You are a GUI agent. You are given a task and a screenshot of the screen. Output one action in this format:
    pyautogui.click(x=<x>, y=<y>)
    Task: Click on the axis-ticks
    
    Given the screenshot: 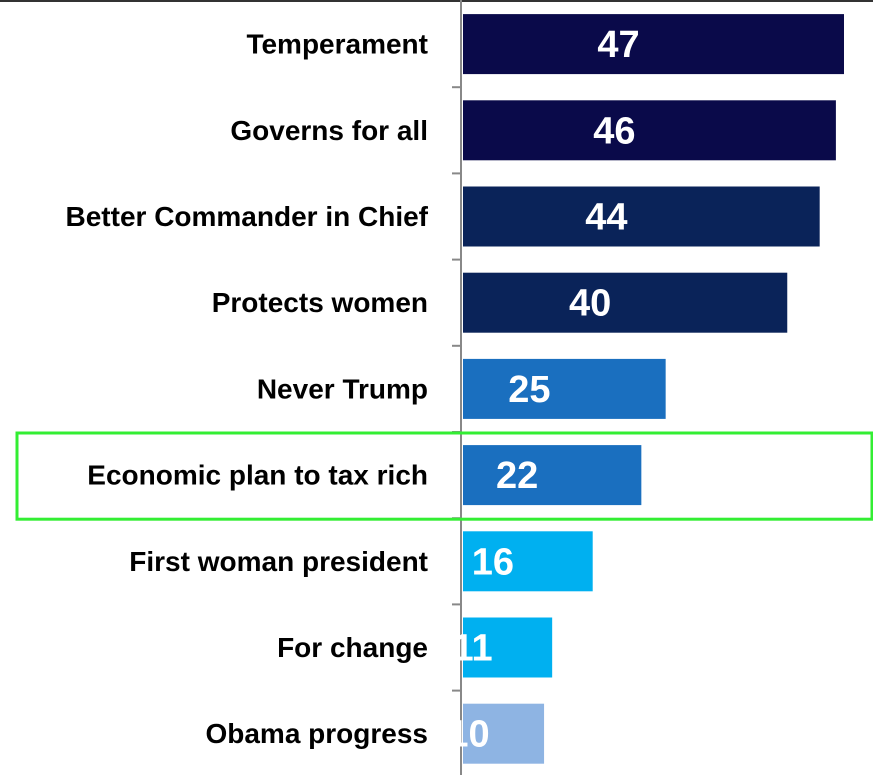 What is the action you would take?
    pyautogui.click(x=456, y=389)
    